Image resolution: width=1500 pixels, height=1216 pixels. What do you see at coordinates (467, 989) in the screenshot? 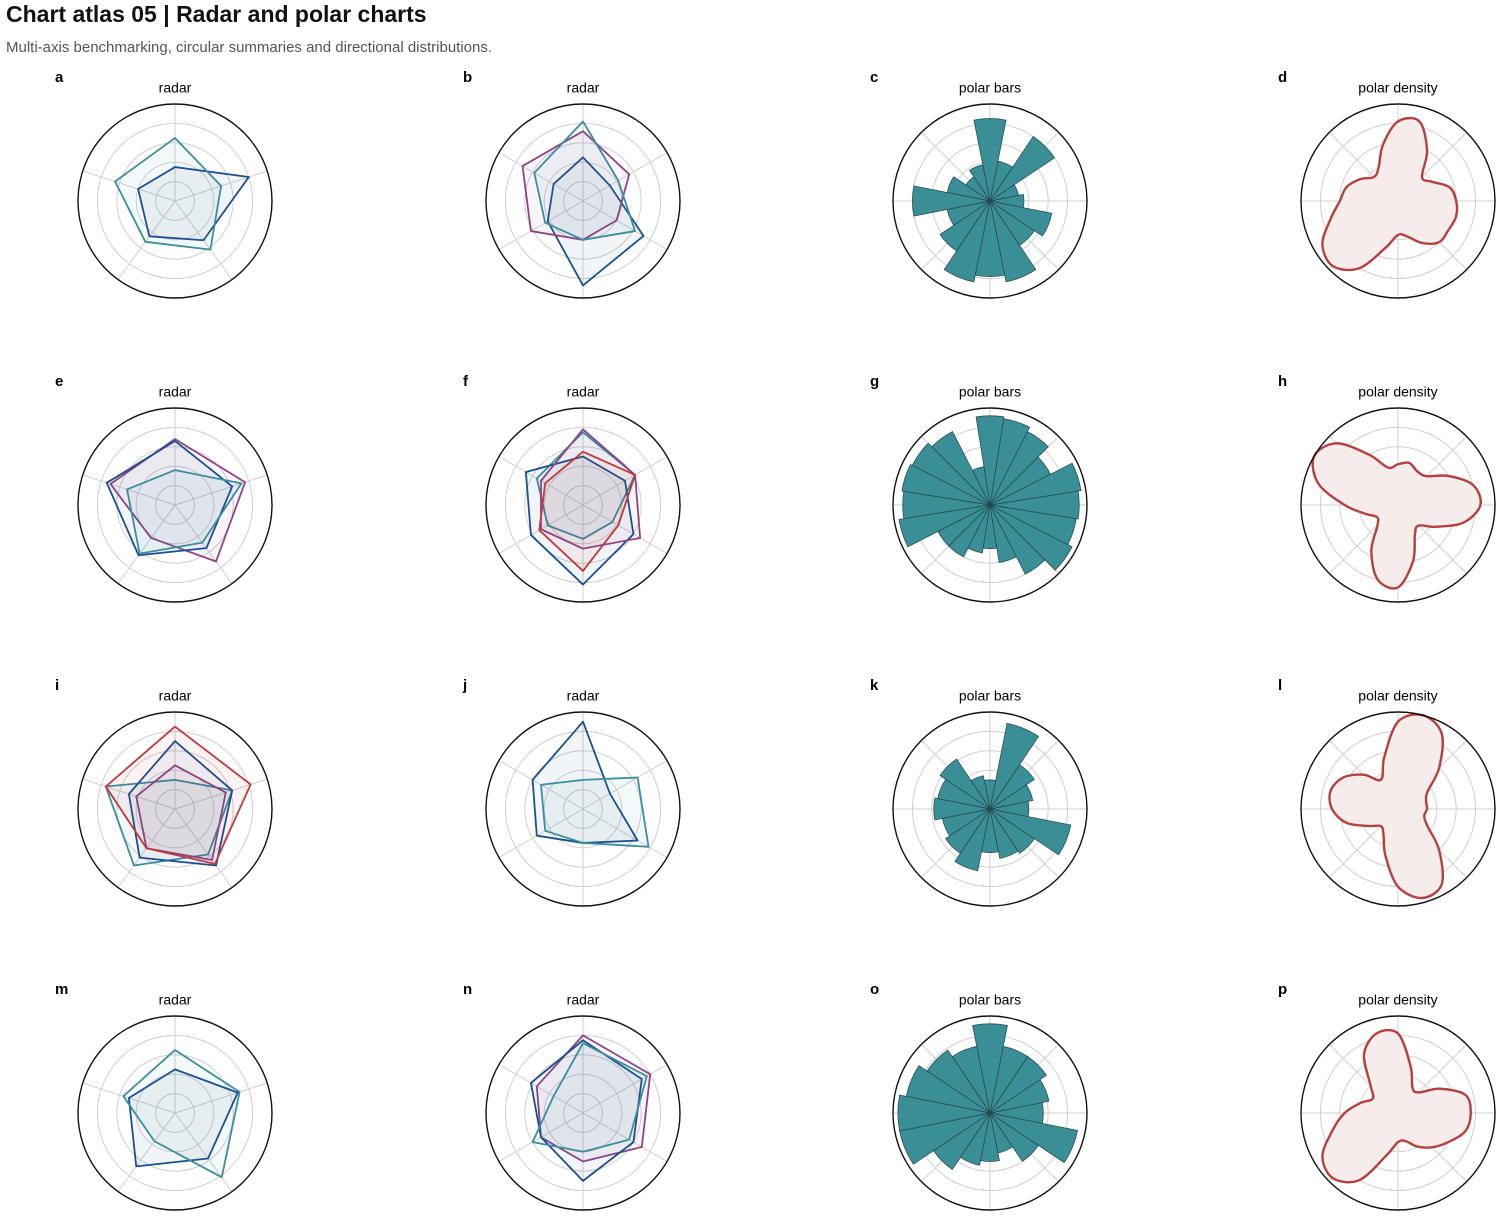
I see `panel-label: n` at bounding box center [467, 989].